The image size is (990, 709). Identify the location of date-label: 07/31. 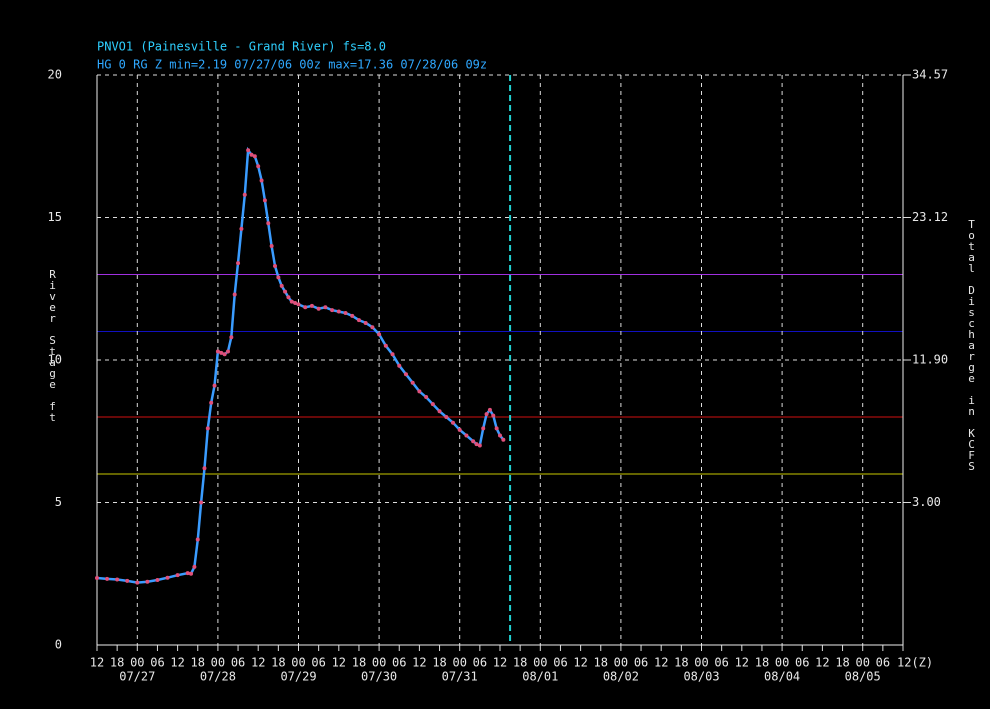
(460, 677).